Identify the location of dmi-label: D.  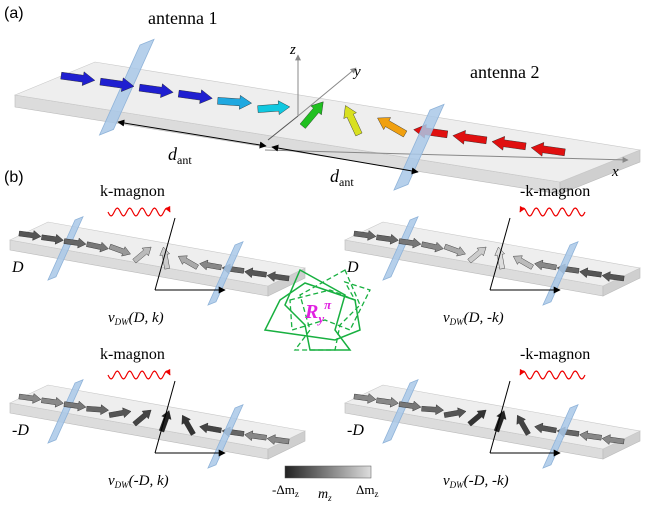
(17, 267).